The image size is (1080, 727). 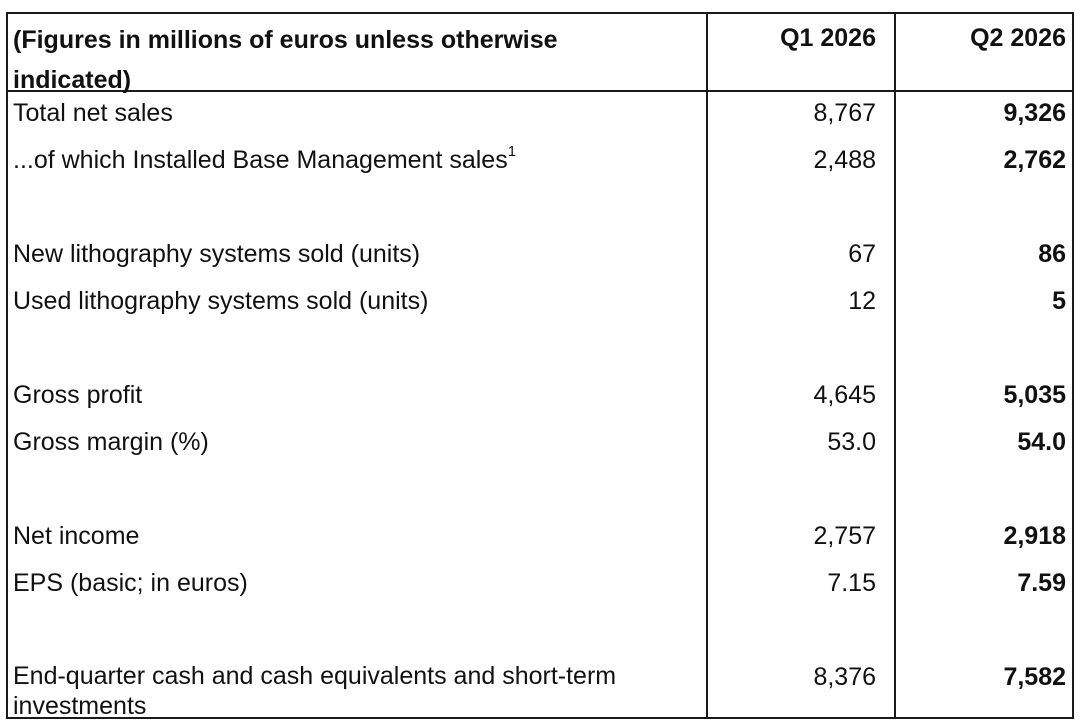 I want to click on row-q1-cash: 8,376, so click(x=844, y=677).